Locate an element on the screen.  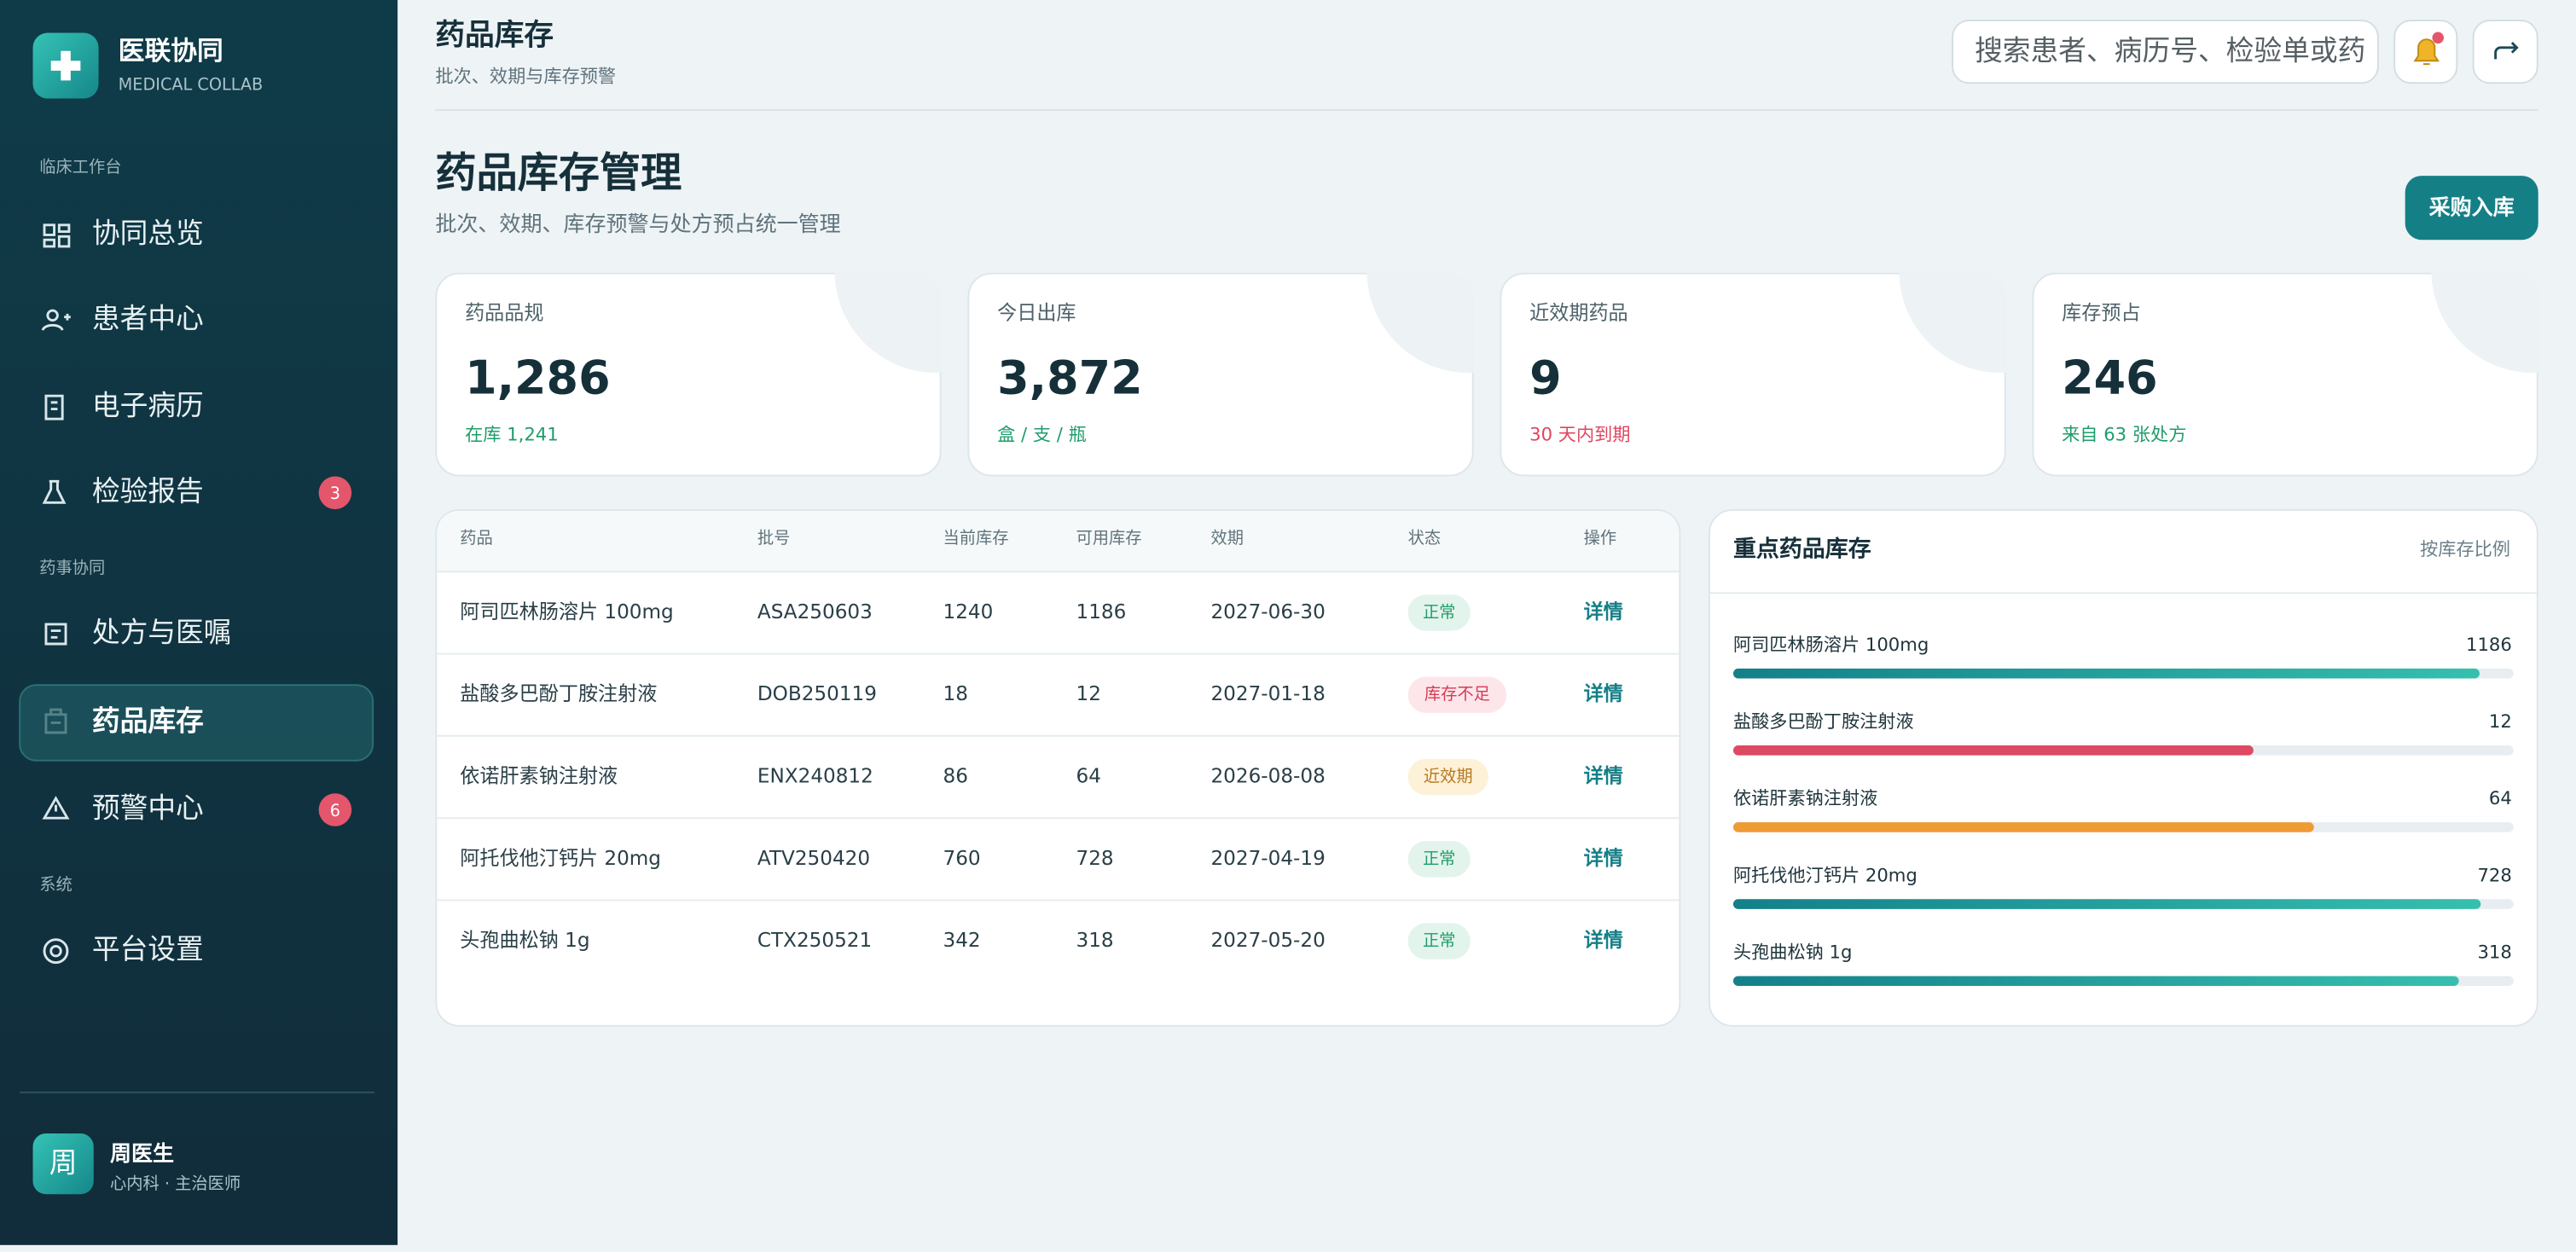
badge-count: 3 is located at coordinates (335, 493).